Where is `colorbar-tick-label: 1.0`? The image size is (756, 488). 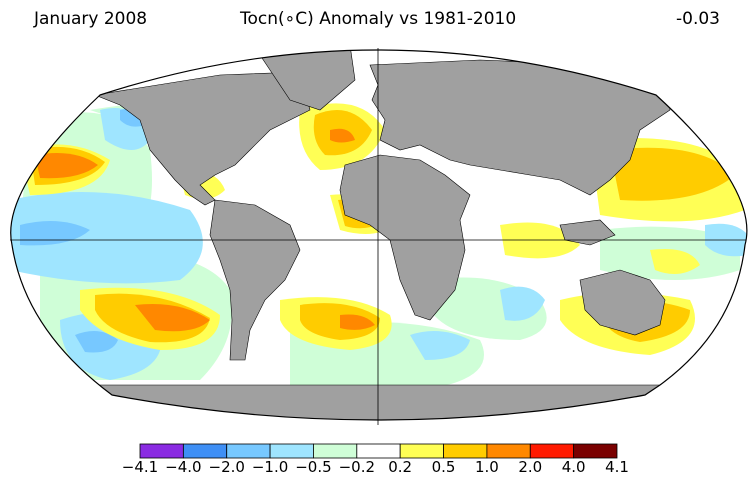
colorbar-tick-label: 1.0 is located at coordinates (486, 467).